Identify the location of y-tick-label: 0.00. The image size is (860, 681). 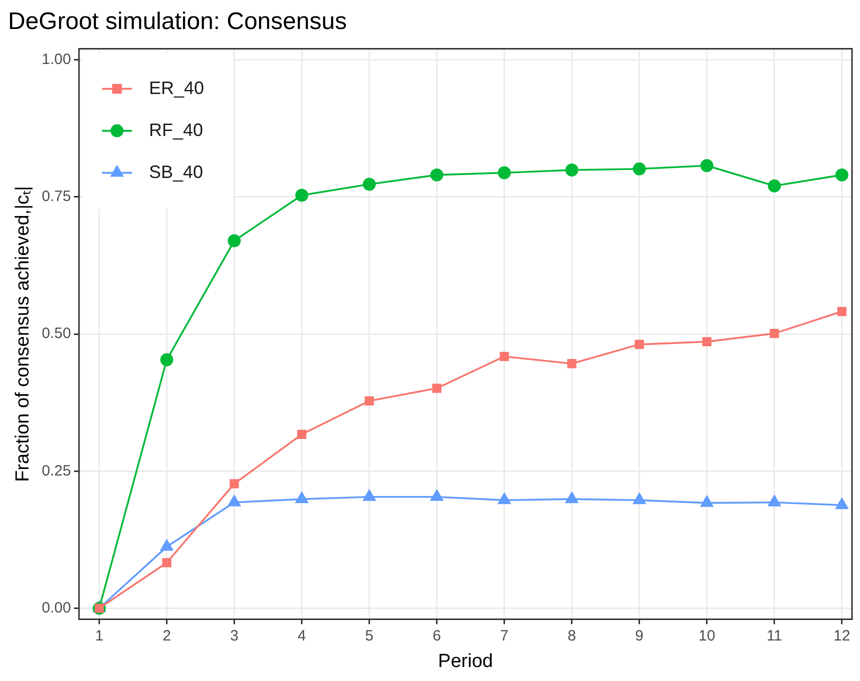
(56, 607).